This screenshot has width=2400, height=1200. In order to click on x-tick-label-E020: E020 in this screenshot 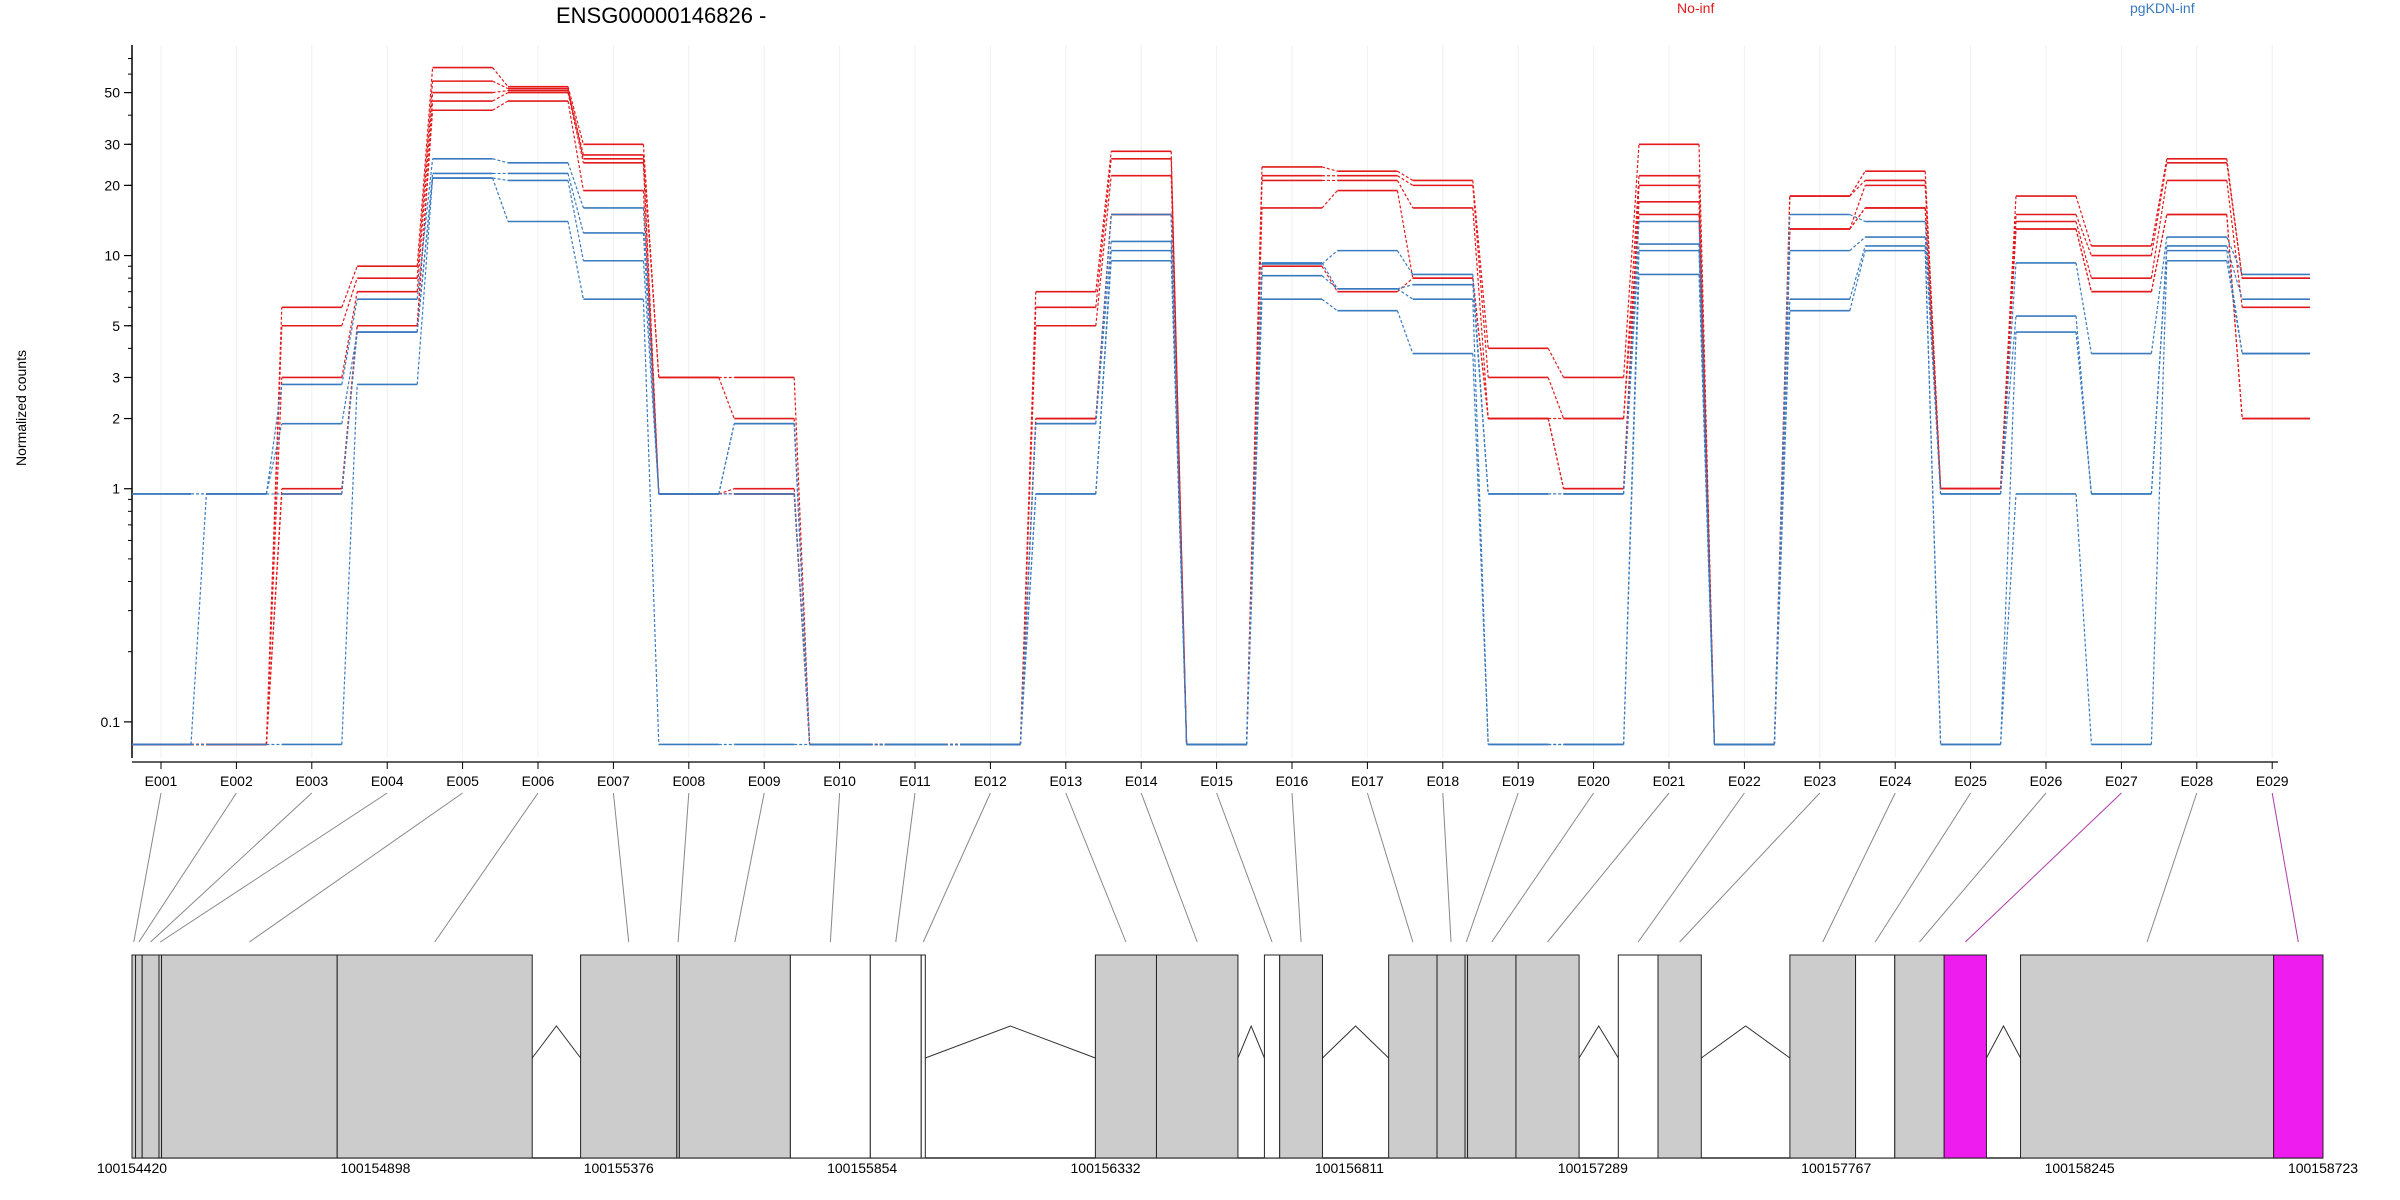, I will do `click(1593, 781)`.